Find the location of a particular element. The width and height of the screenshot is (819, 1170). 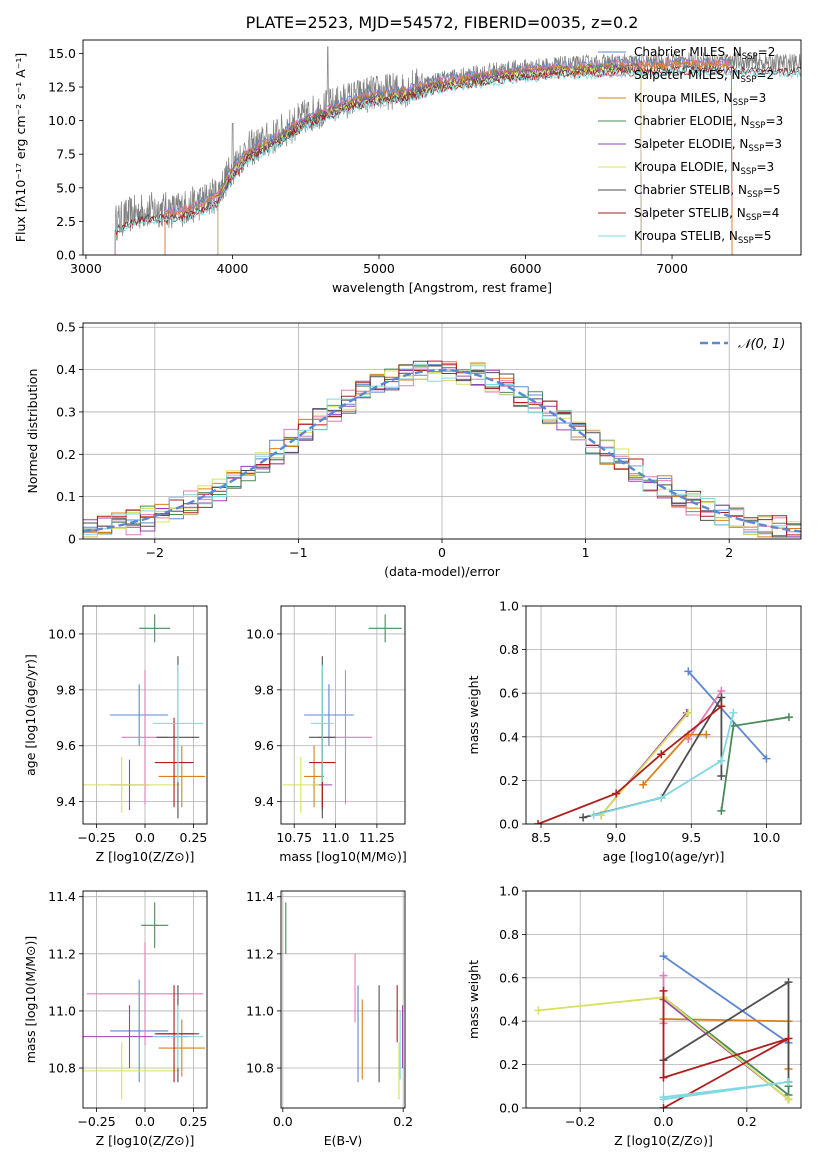

x-tick-label: 11.0 is located at coordinates (336, 837).